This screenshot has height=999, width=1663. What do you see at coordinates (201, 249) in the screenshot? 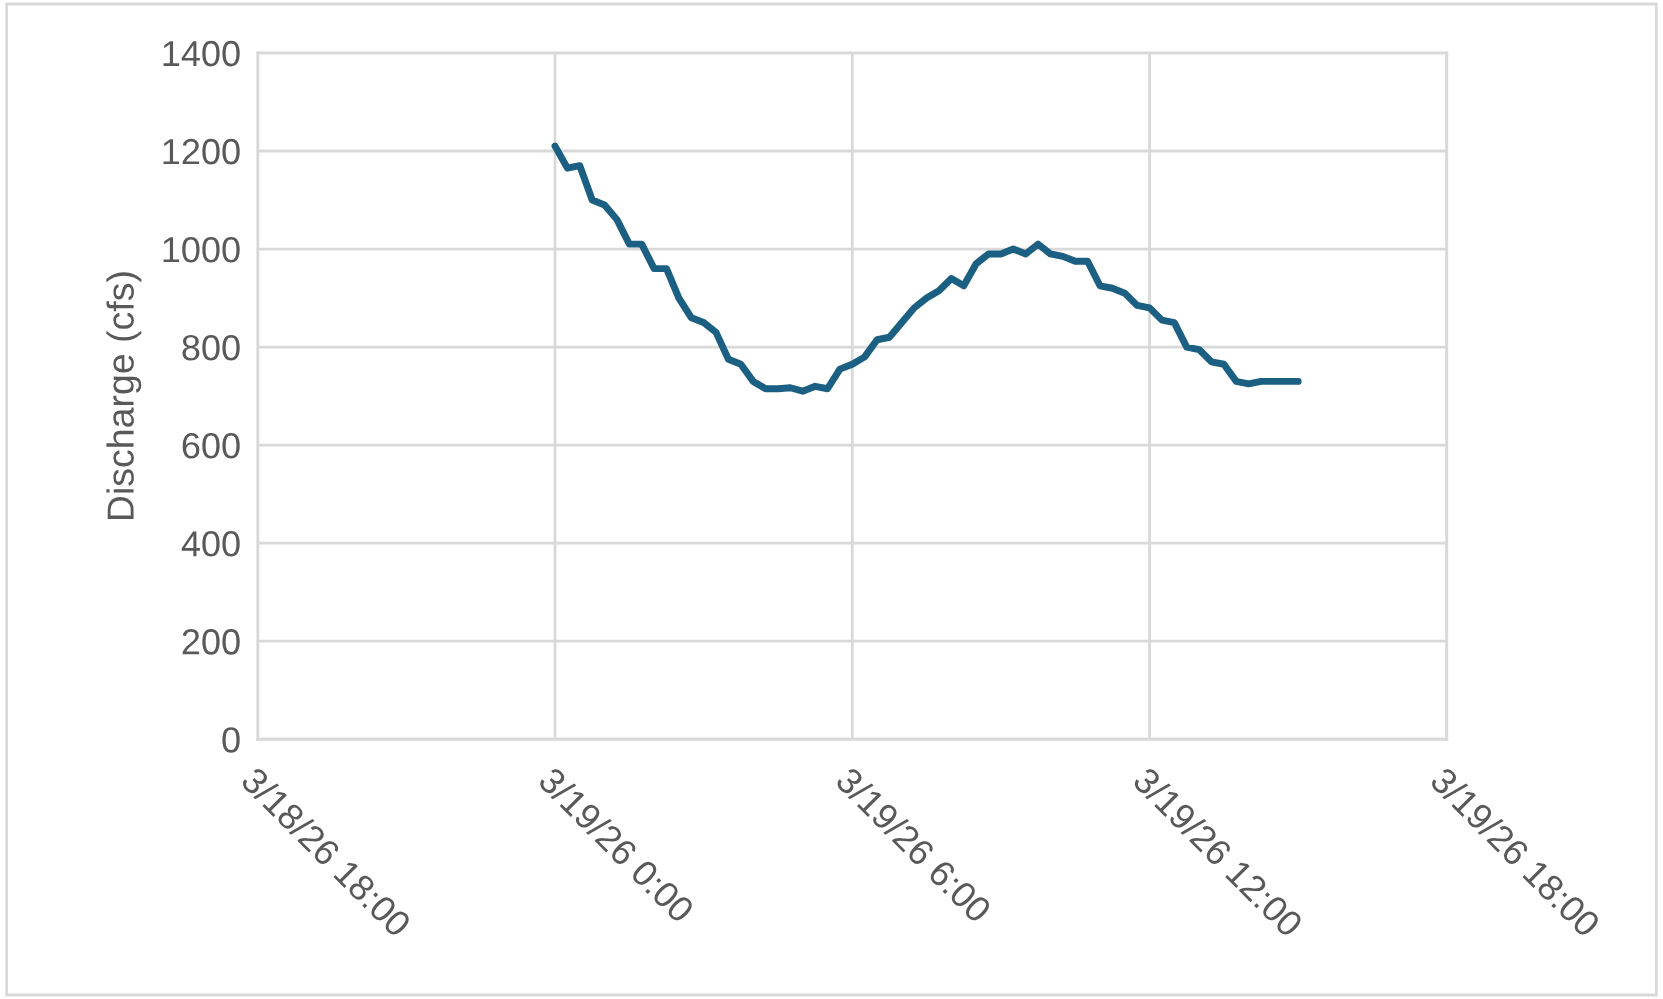
I see `y-tick-label: 1000` at bounding box center [201, 249].